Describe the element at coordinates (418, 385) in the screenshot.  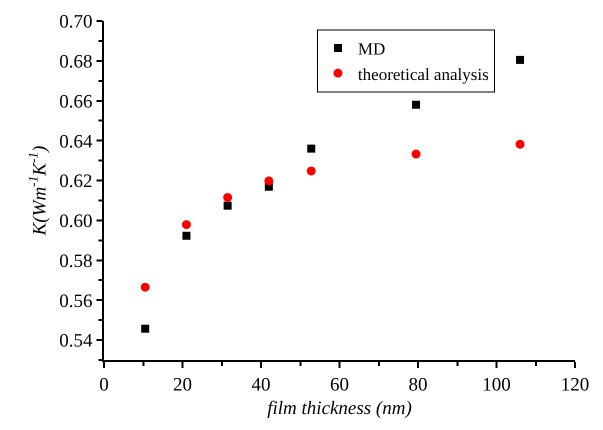
I see `x-tick-label: 80` at that location.